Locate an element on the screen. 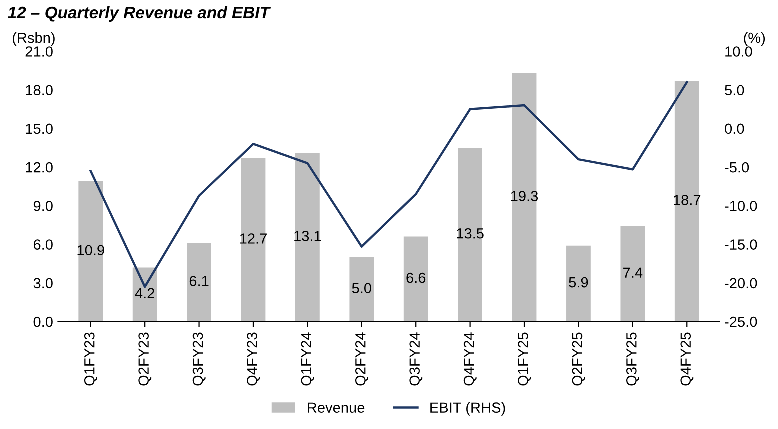  chart-title: 12 – Quarterly Revenue and EBIT is located at coordinates (140, 14).